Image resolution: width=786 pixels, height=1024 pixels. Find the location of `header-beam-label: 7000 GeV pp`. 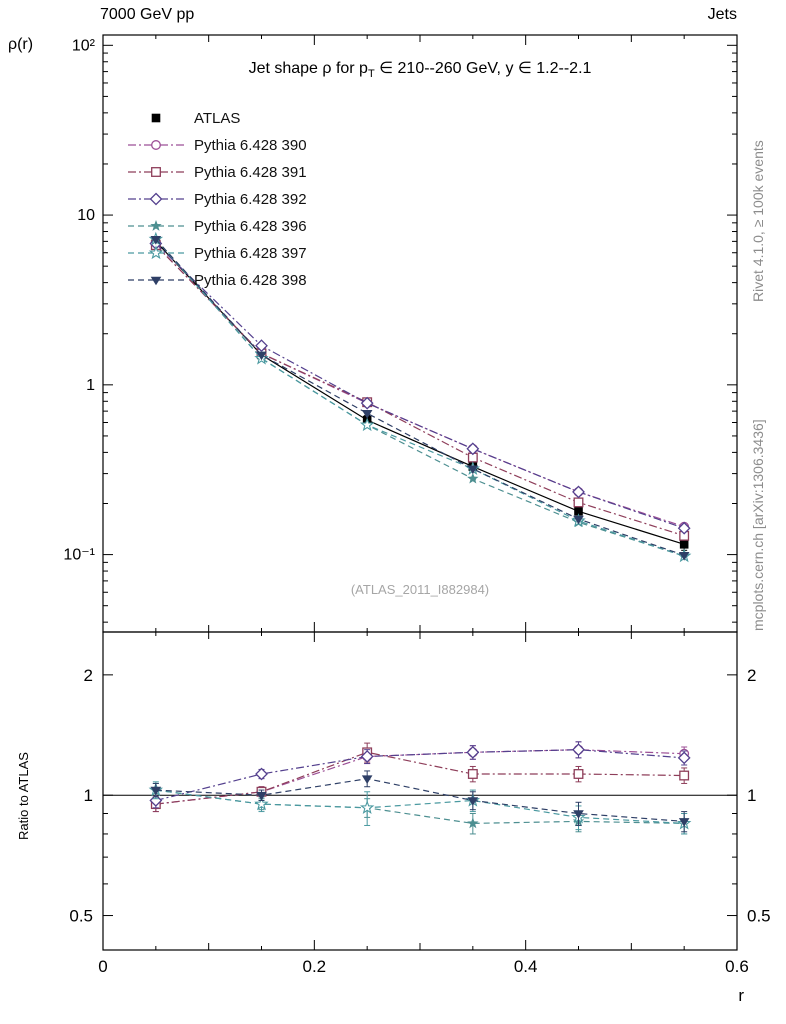

header-beam-label: 7000 GeV pp is located at coordinates (147, 14).